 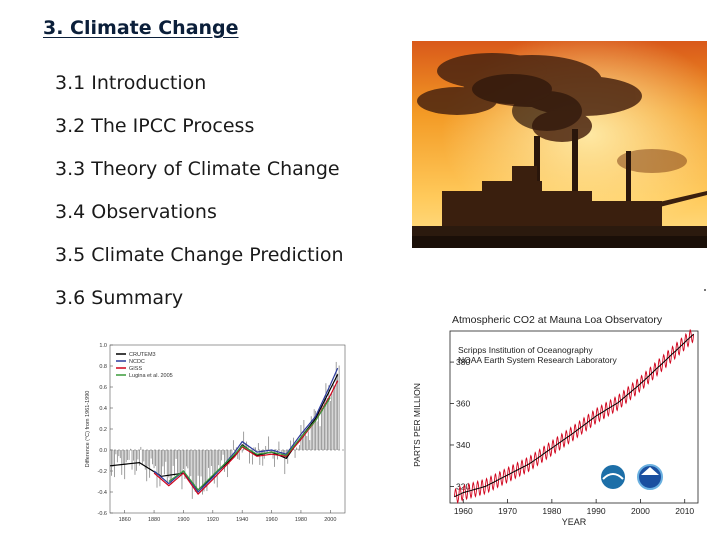 What do you see at coordinates (141, 28) in the screenshot?
I see `slide-title: 3. Climate Change` at bounding box center [141, 28].